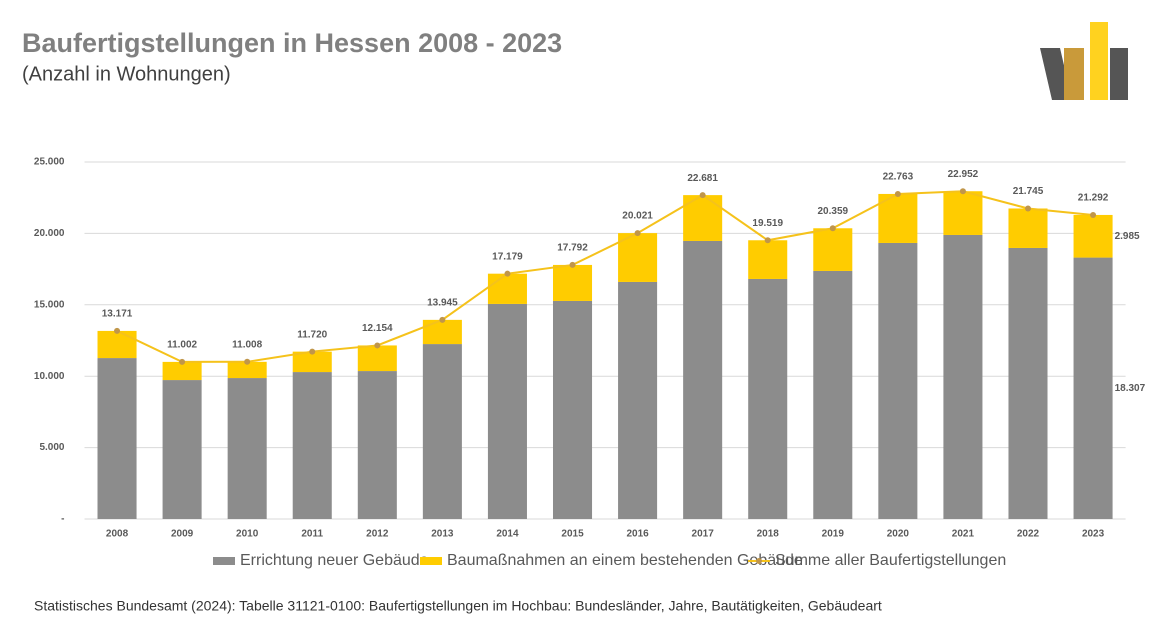  I want to click on x-tick-label: 2012, so click(377, 534).